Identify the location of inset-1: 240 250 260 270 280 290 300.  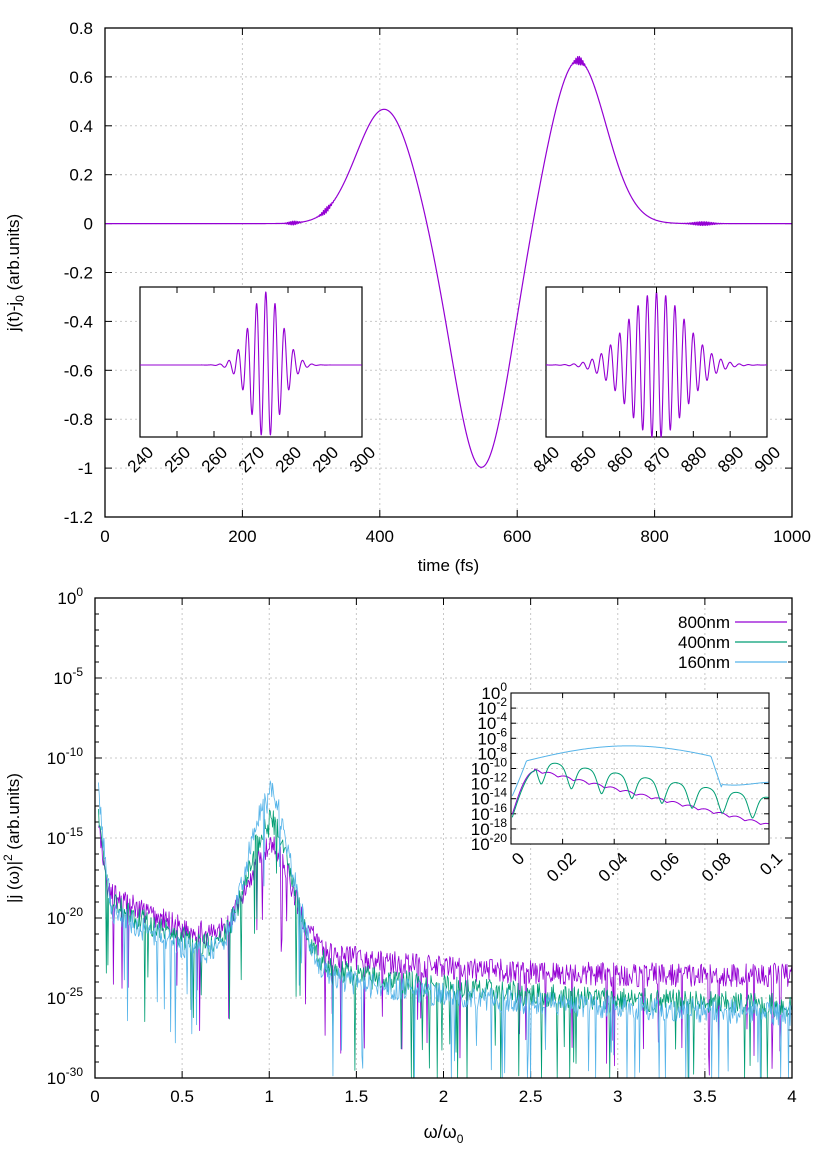
(251, 381).